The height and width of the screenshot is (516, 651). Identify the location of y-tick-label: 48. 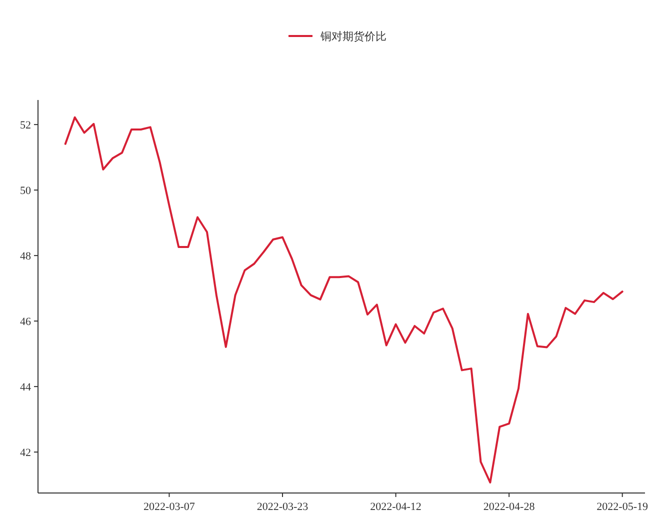
(26, 256).